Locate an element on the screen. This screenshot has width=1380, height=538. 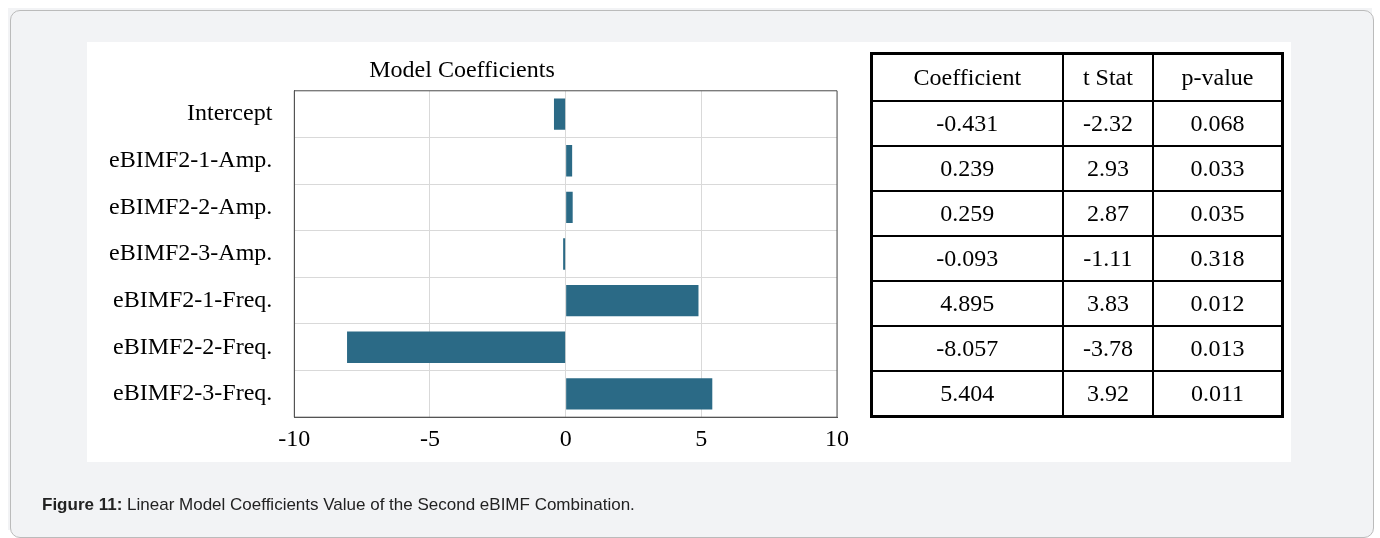
category-label: t Stat is located at coordinates (1108, 77).